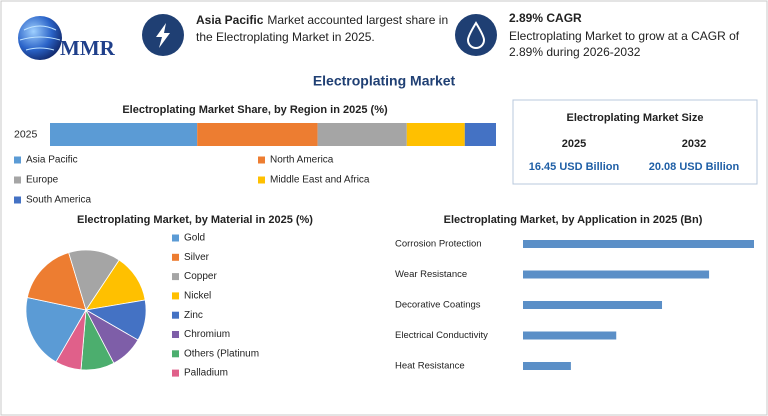 The width and height of the screenshot is (768, 416). Describe the element at coordinates (42, 180) in the screenshot. I see `legend-label: Europe` at that location.